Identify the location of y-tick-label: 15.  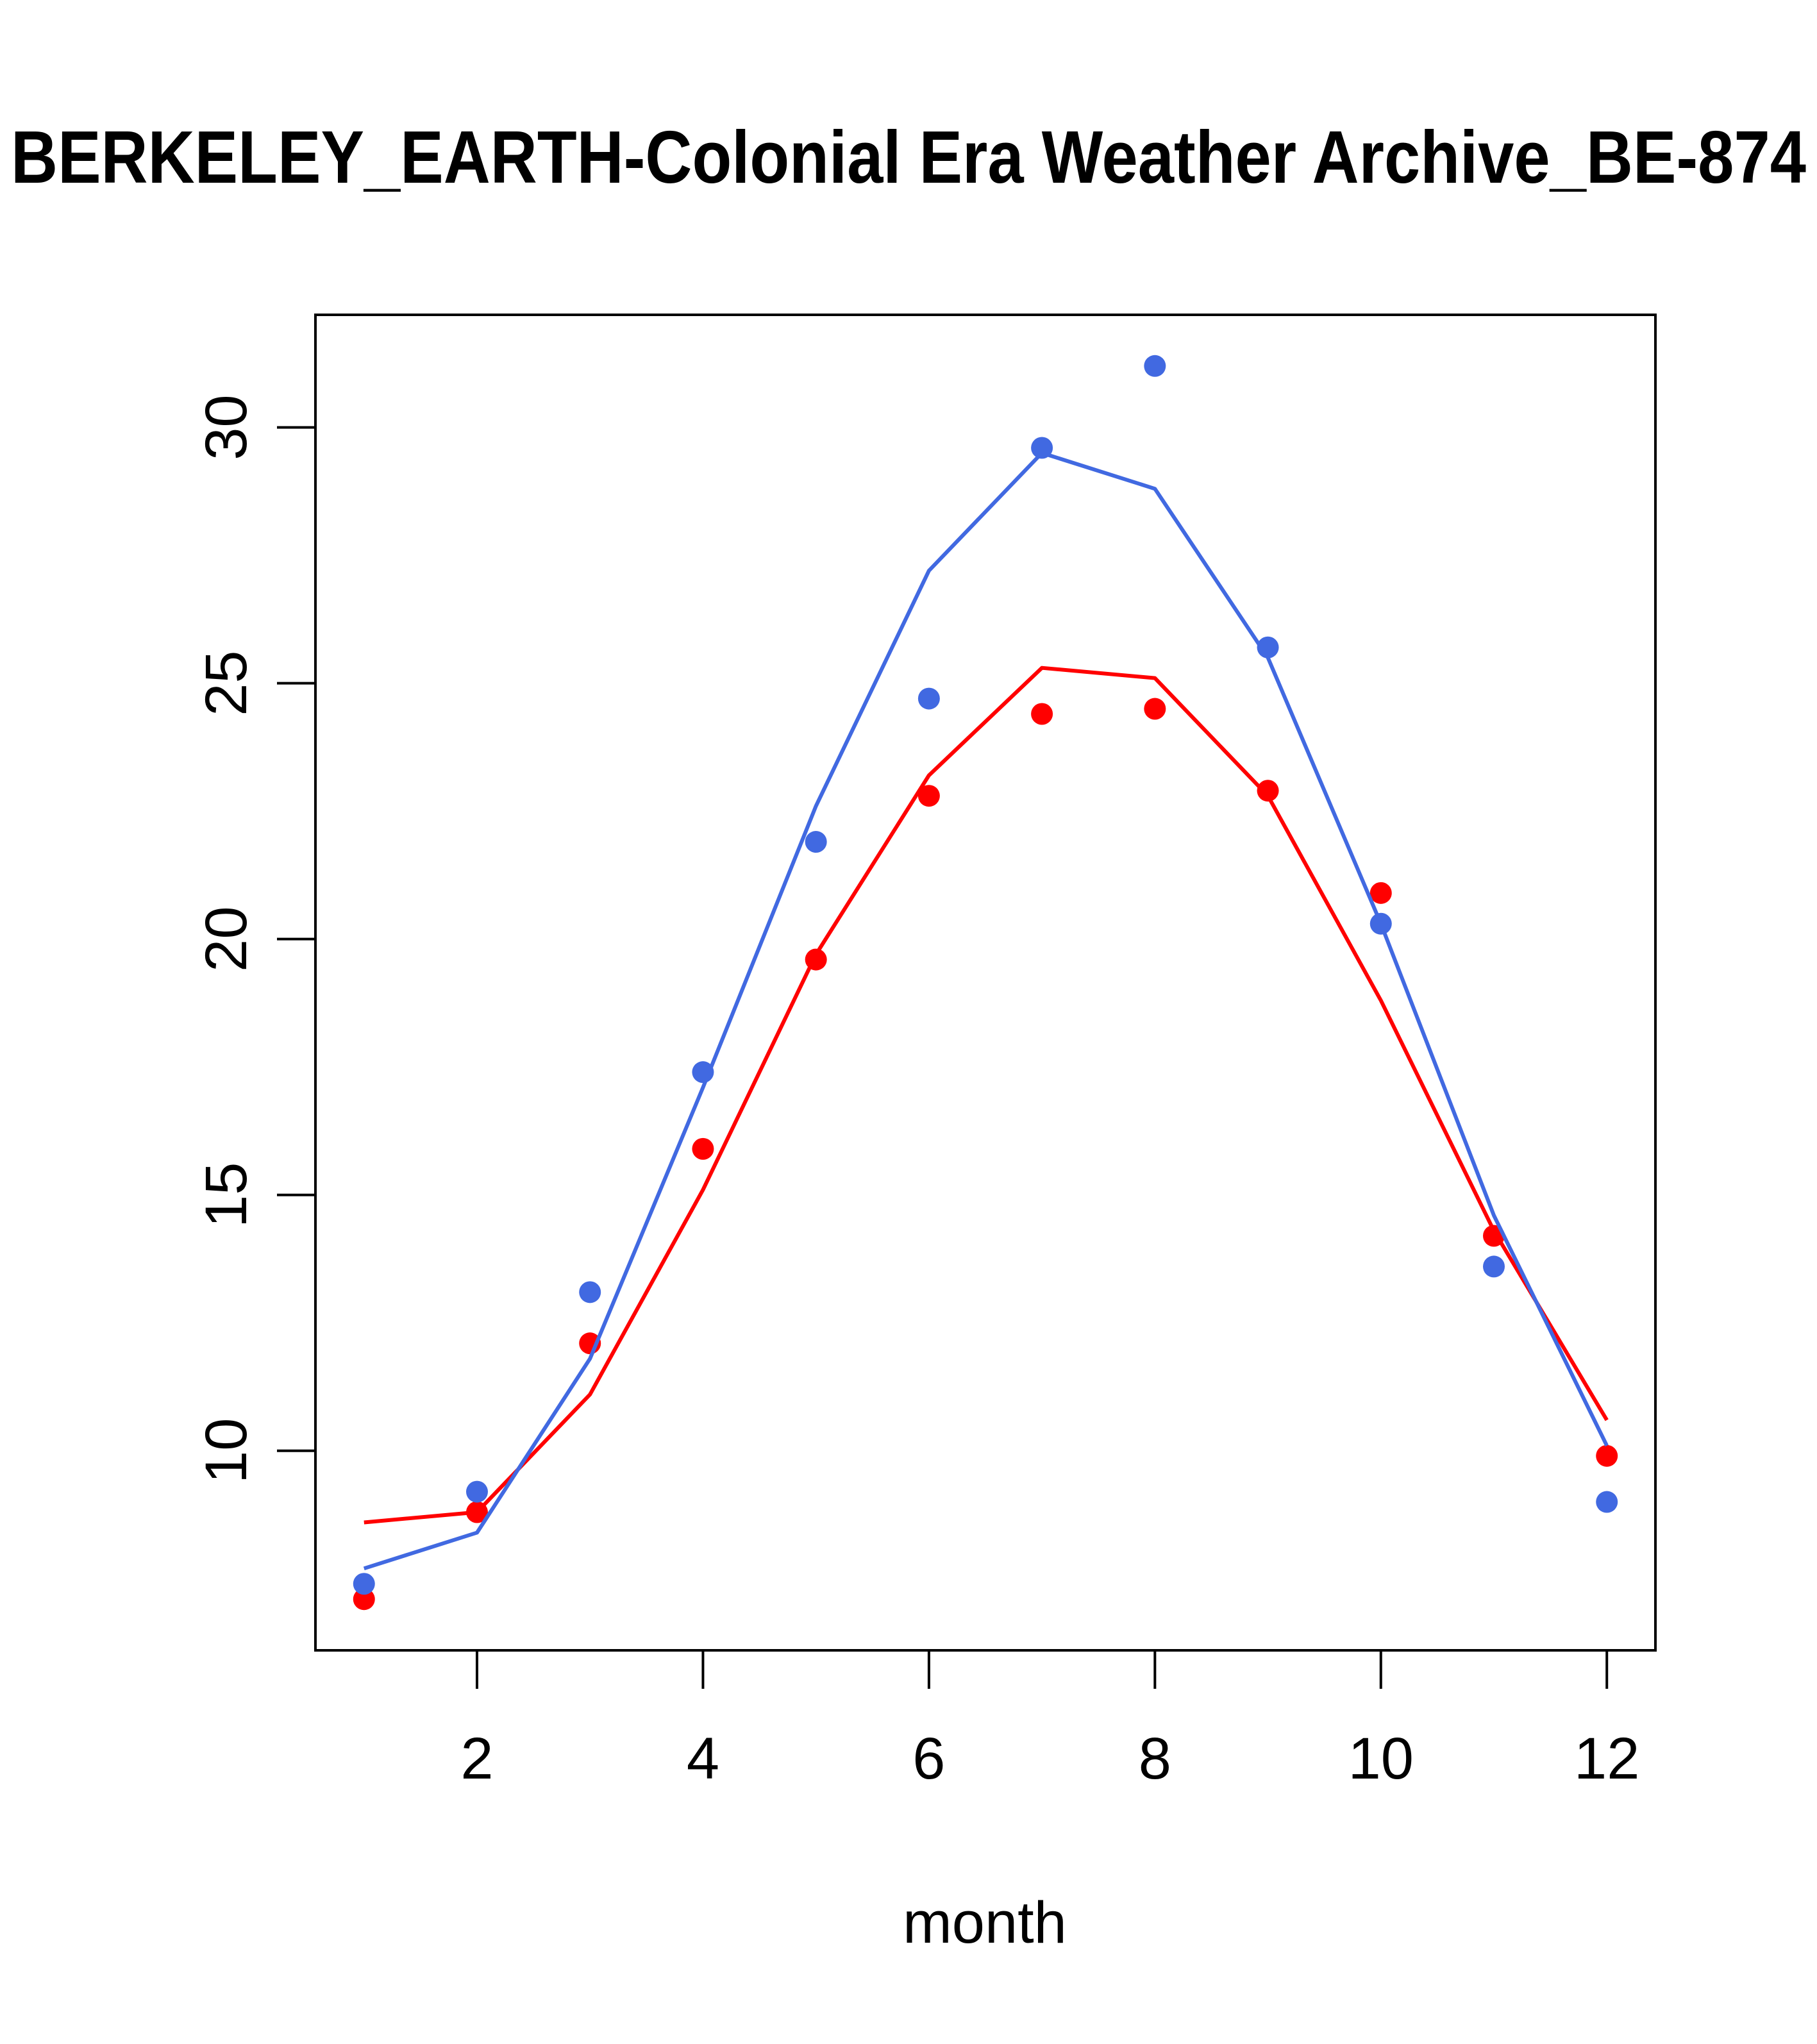
(227, 1195).